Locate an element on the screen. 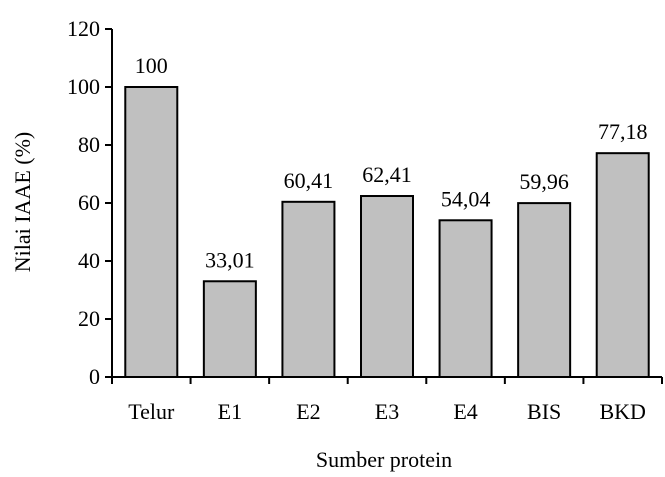  x-tick-label: E4 is located at coordinates (465, 411).